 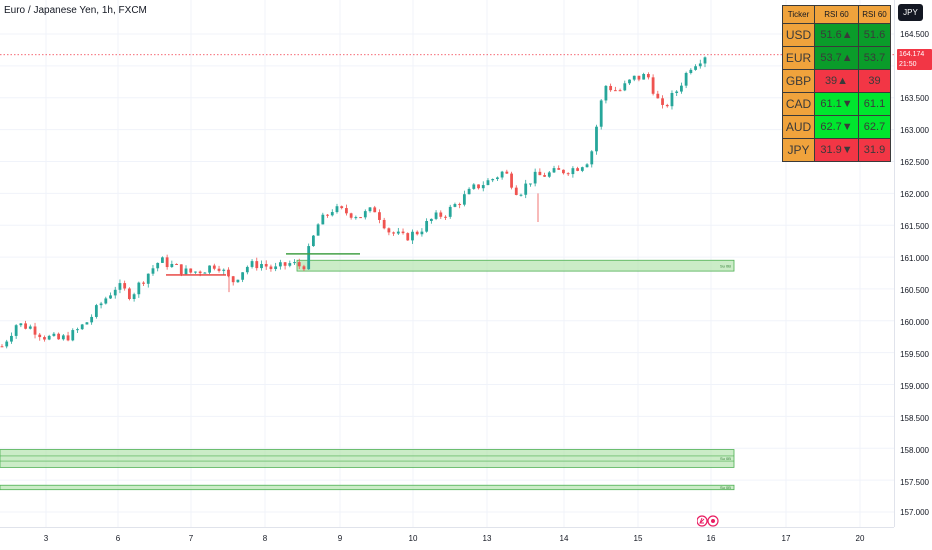 What do you see at coordinates (874, 150) in the screenshot?
I see `rsi-value-cell: 31.9` at bounding box center [874, 150].